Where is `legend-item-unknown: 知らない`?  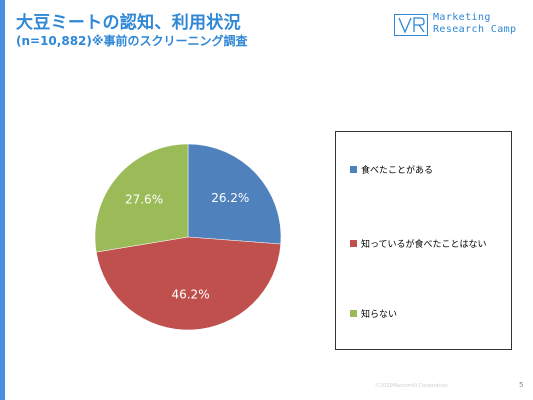
legend-item-unknown: 知らない is located at coordinates (374, 313).